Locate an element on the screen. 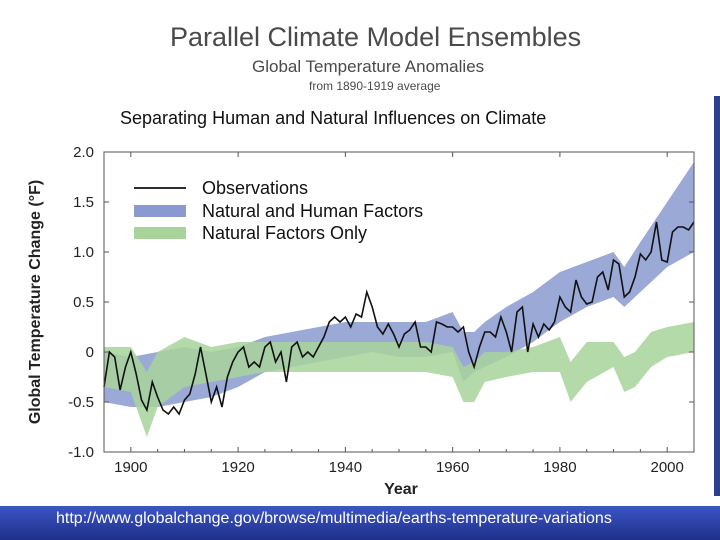 This screenshot has height=540, width=720. page-title: Parallel Climate Model Ensembles is located at coordinates (376, 37).